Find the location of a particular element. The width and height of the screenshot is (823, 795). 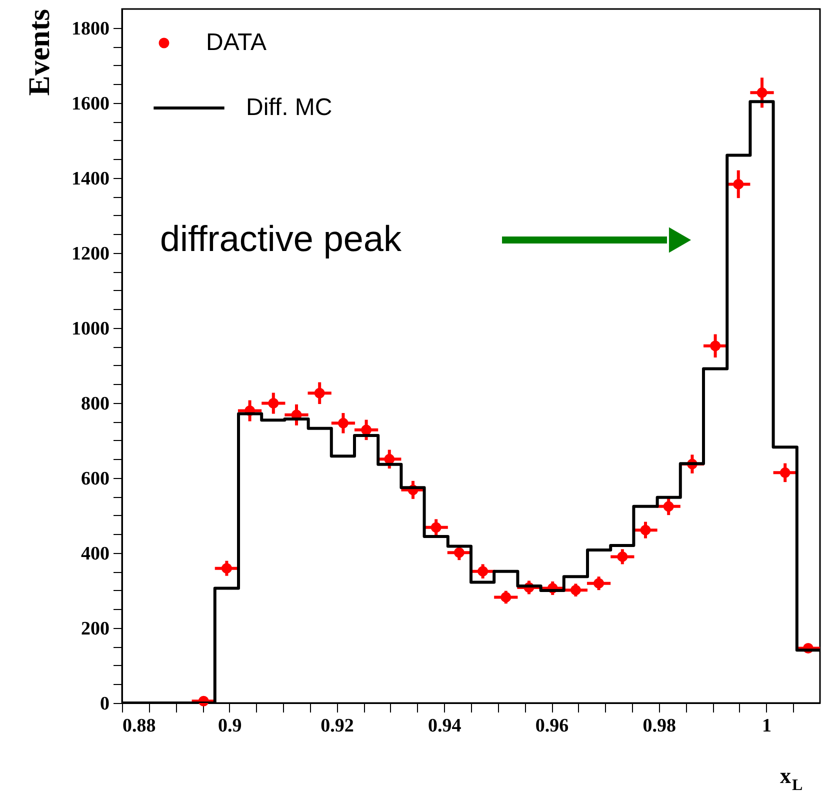

x-tick-label: 0.88 is located at coordinates (139, 726).